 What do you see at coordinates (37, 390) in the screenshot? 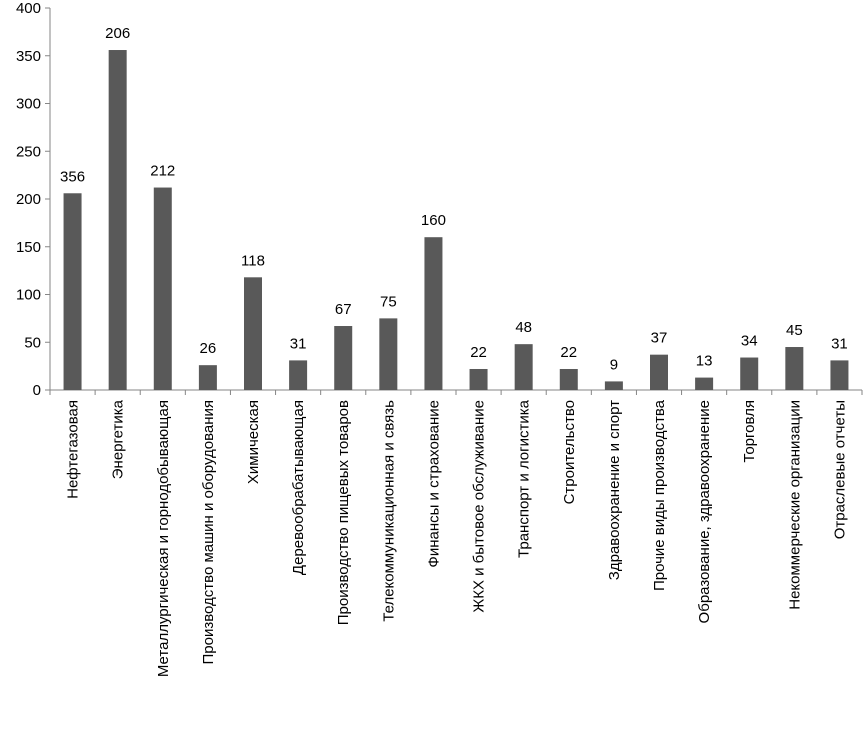
I see `y-tick-label: 0` at bounding box center [37, 390].